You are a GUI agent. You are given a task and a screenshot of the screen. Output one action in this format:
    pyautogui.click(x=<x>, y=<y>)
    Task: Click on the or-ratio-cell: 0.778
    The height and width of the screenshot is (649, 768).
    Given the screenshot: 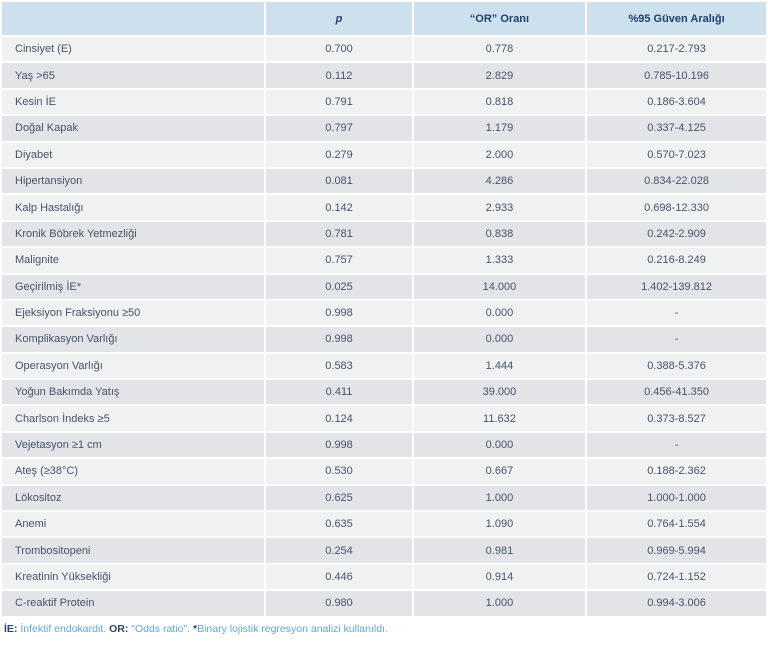 What is the action you would take?
    pyautogui.click(x=499, y=49)
    